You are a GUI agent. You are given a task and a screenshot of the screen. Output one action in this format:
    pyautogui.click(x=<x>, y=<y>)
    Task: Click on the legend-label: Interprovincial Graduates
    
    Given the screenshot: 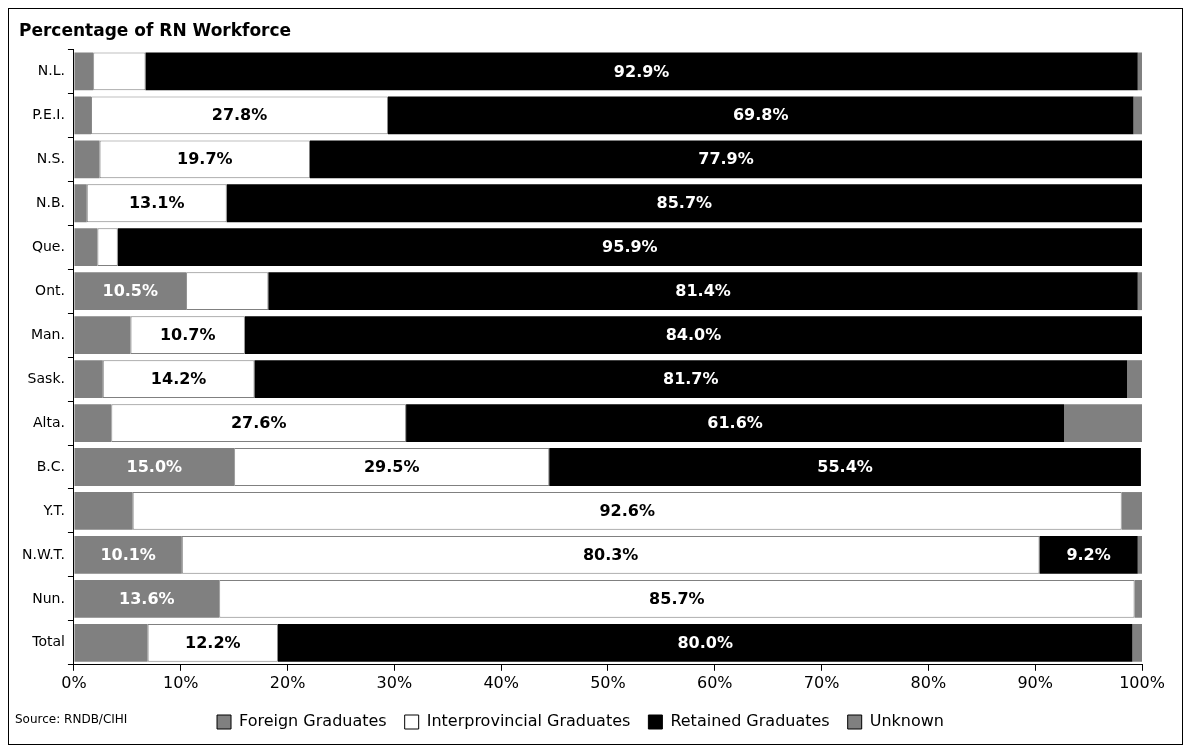 What is the action you would take?
    pyautogui.click(x=528, y=721)
    